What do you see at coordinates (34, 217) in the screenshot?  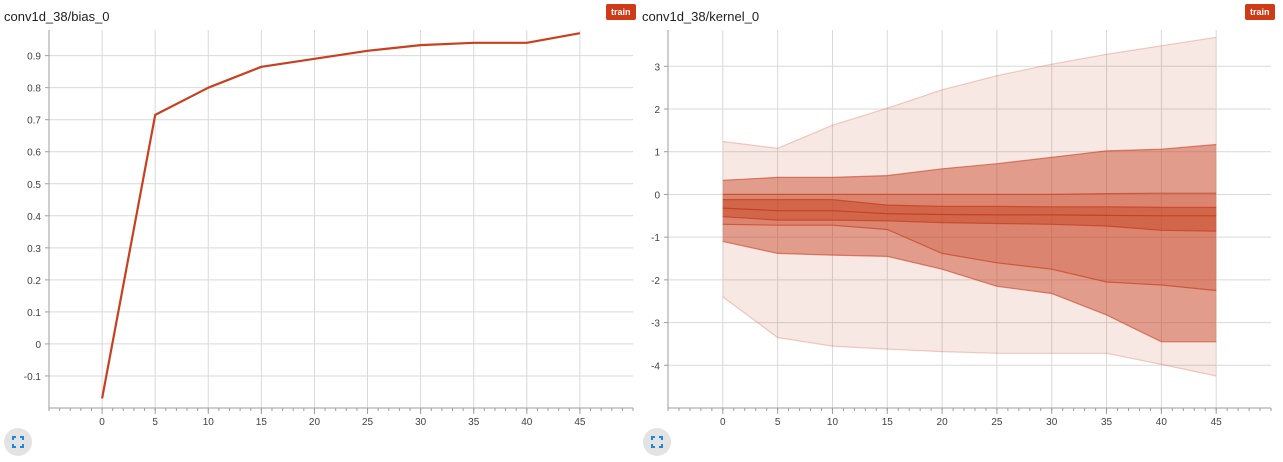 I see `y-tick-label: 0.4` at bounding box center [34, 217].